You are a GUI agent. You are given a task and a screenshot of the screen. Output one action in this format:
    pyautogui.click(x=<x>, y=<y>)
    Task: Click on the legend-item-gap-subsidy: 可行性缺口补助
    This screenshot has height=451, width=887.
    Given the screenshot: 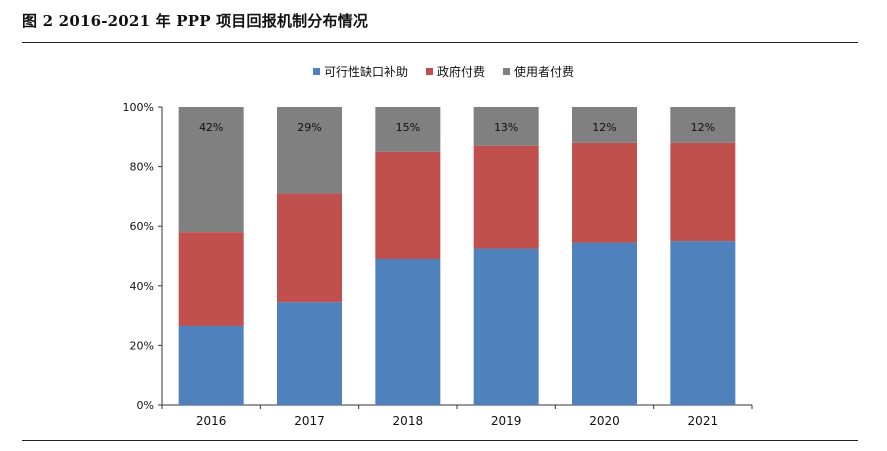 What is the action you would take?
    pyautogui.click(x=360, y=71)
    